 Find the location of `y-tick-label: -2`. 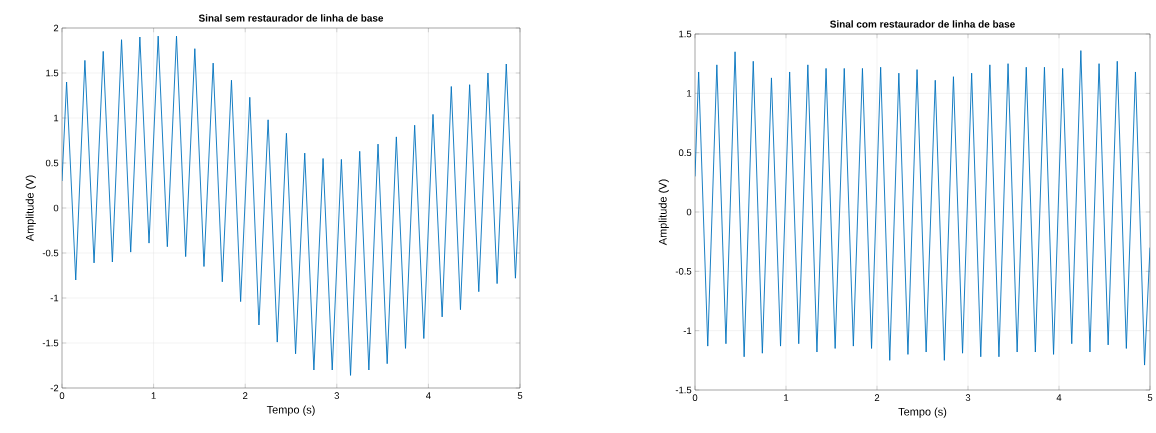

y-tick-label: -2 is located at coordinates (54, 388).